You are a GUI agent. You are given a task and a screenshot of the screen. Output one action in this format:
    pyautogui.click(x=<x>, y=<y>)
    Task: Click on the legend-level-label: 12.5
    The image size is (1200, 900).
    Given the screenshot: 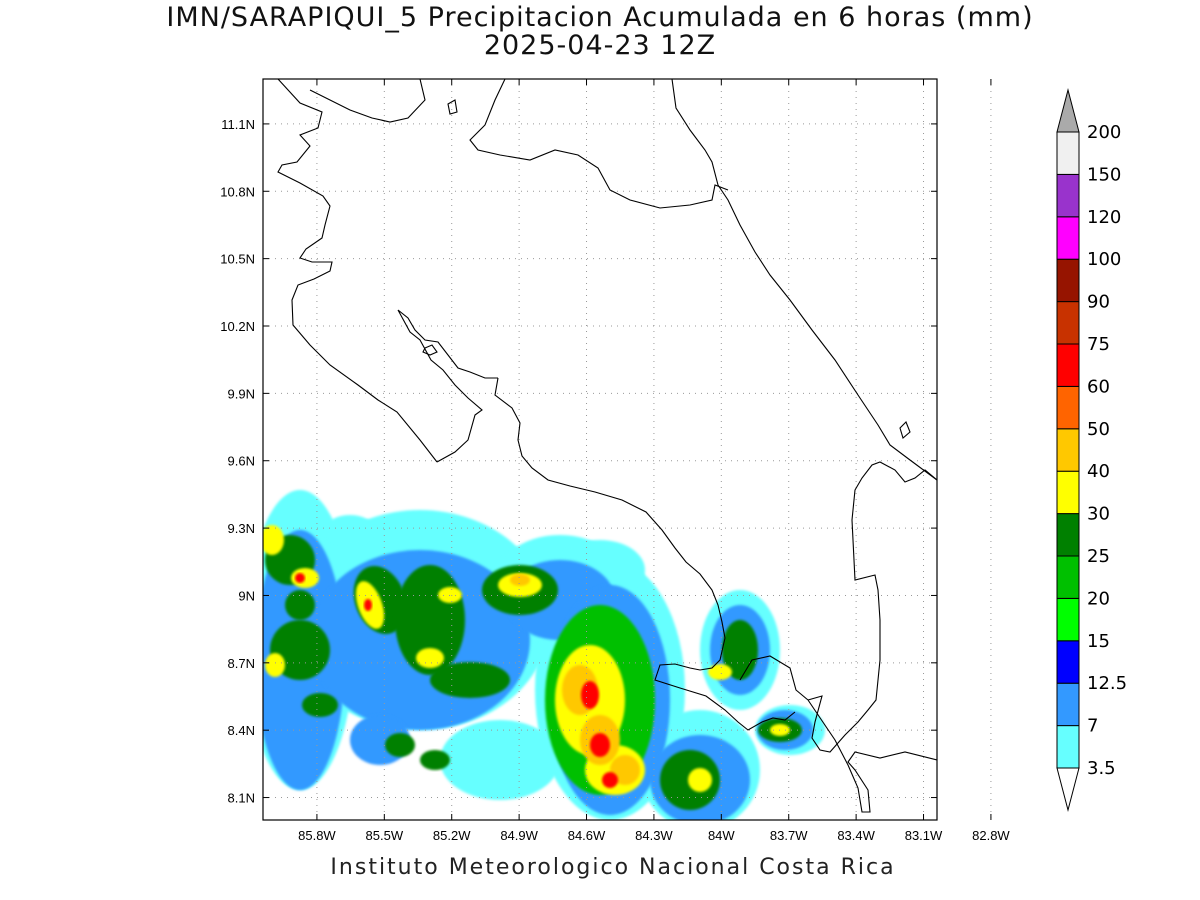 What is the action you would take?
    pyautogui.click(x=1107, y=683)
    